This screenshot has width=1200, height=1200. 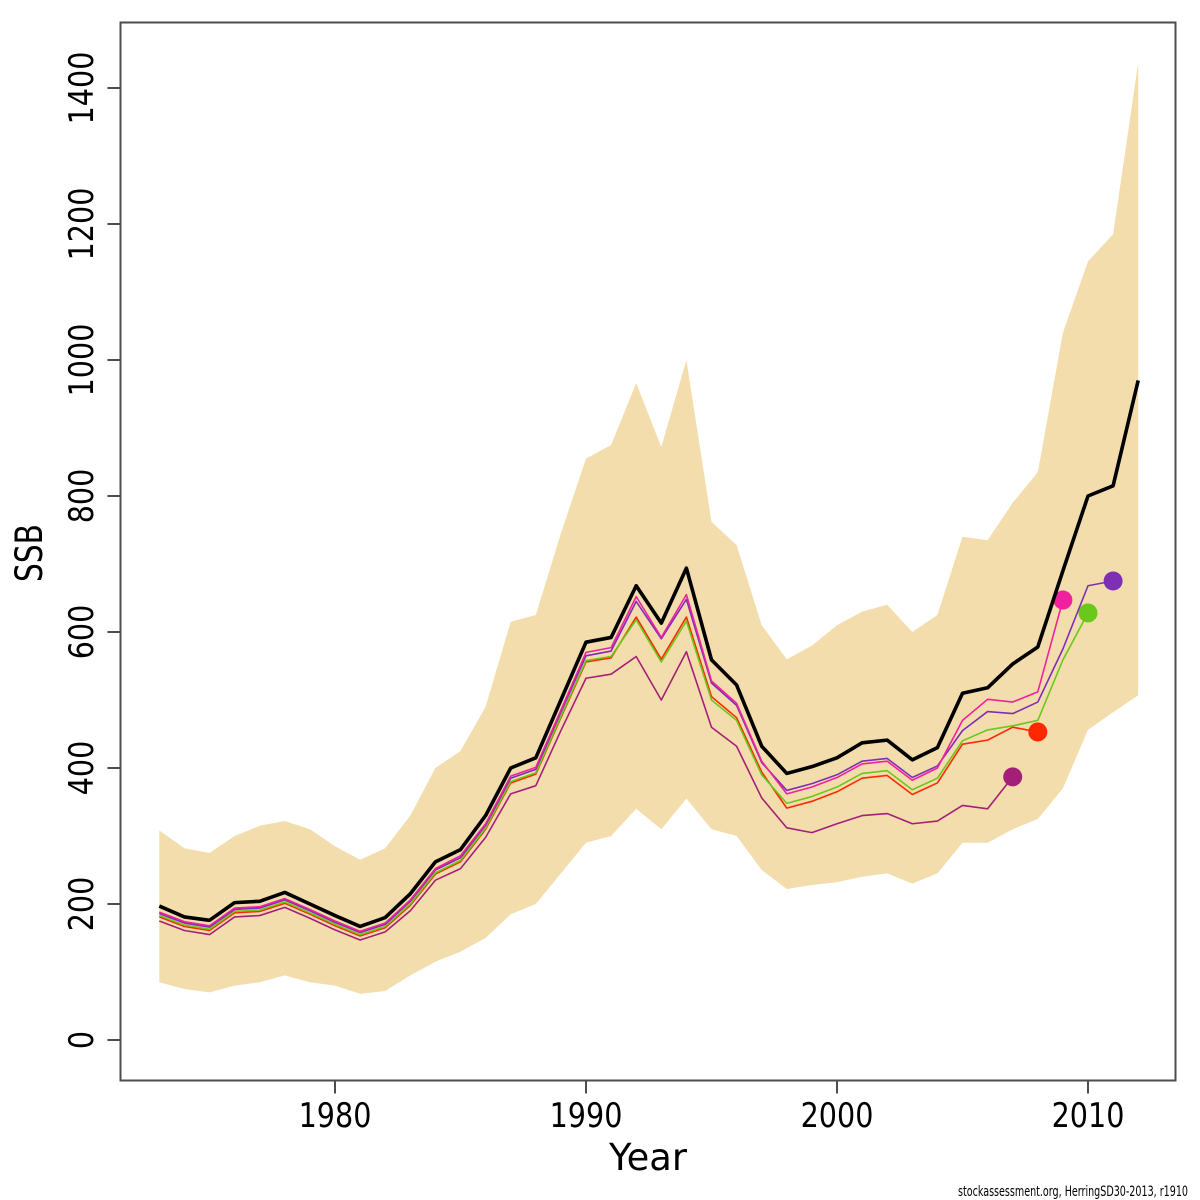 I want to click on retro-2007-end-dot, so click(x=1013, y=777).